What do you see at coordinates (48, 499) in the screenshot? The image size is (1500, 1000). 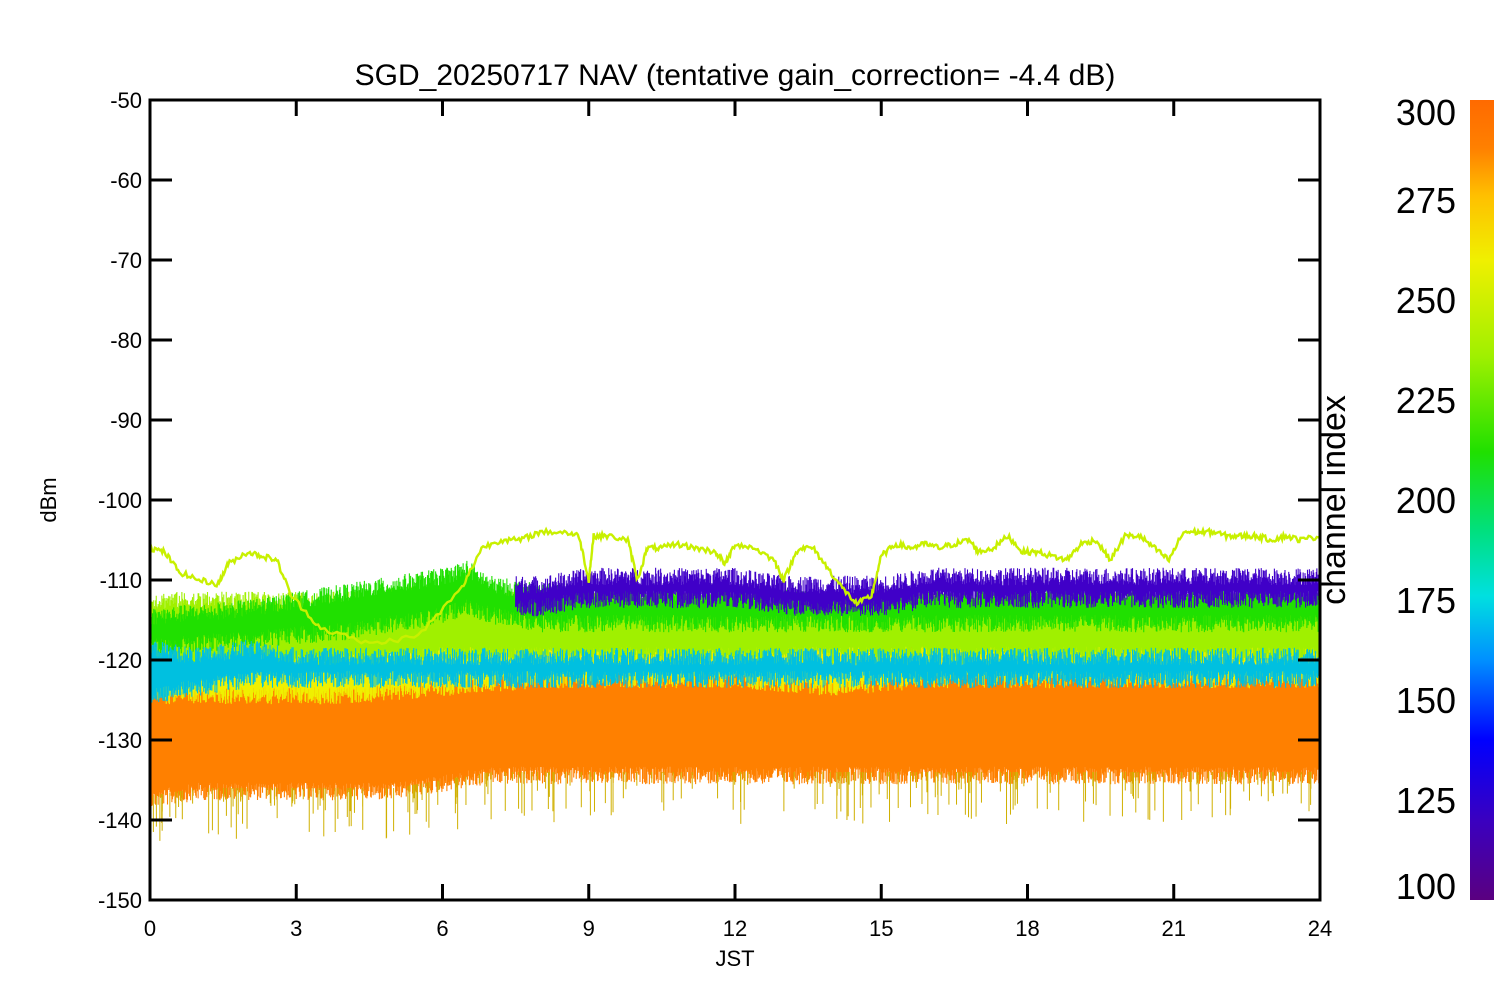 I see `y-axis-label: dBm` at bounding box center [48, 499].